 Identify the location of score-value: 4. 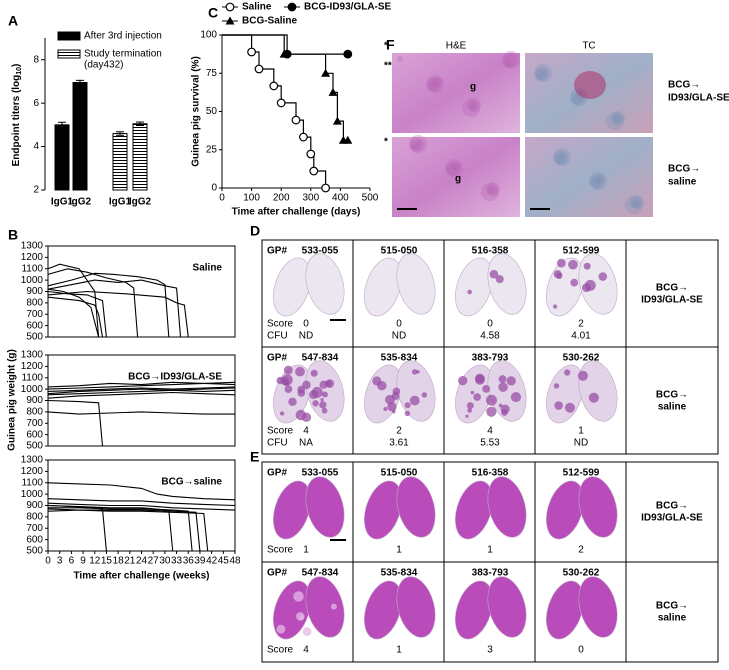
(490, 431).